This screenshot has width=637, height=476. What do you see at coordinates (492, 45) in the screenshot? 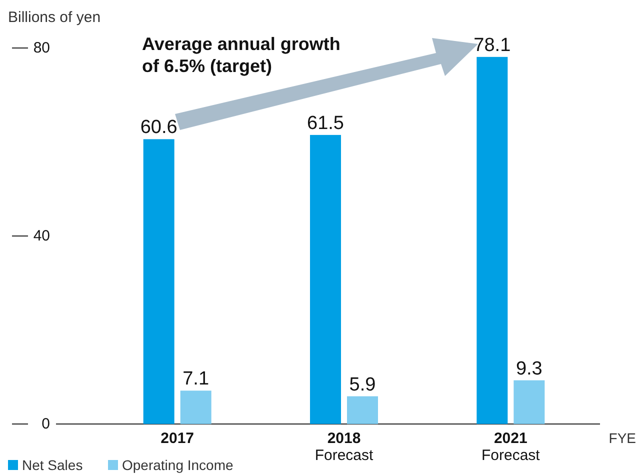
I see `data-label: 78.1` at bounding box center [492, 45].